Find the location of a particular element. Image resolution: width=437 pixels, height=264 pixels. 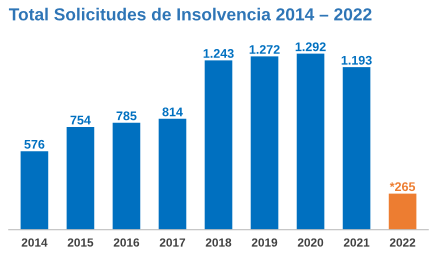

data-label: 1.243 is located at coordinates (219, 53).